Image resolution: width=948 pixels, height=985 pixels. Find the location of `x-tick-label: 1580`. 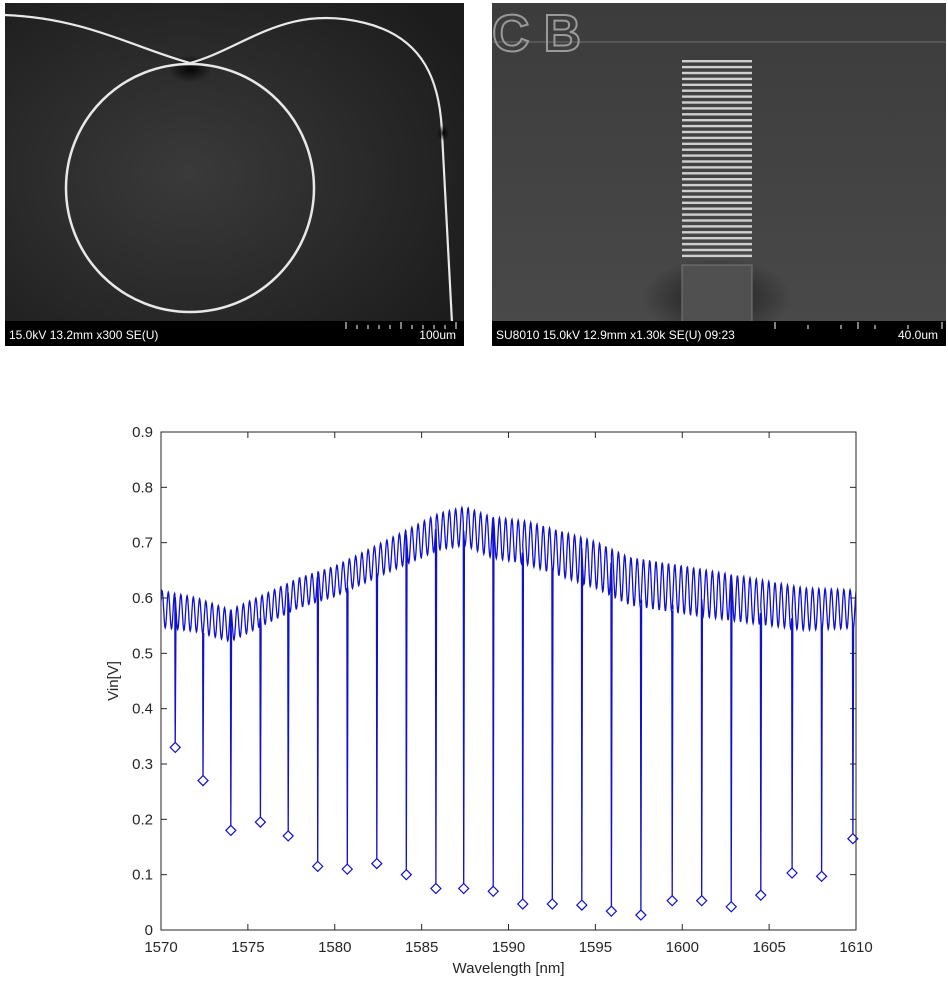

x-tick-label: 1580 is located at coordinates (334, 947).